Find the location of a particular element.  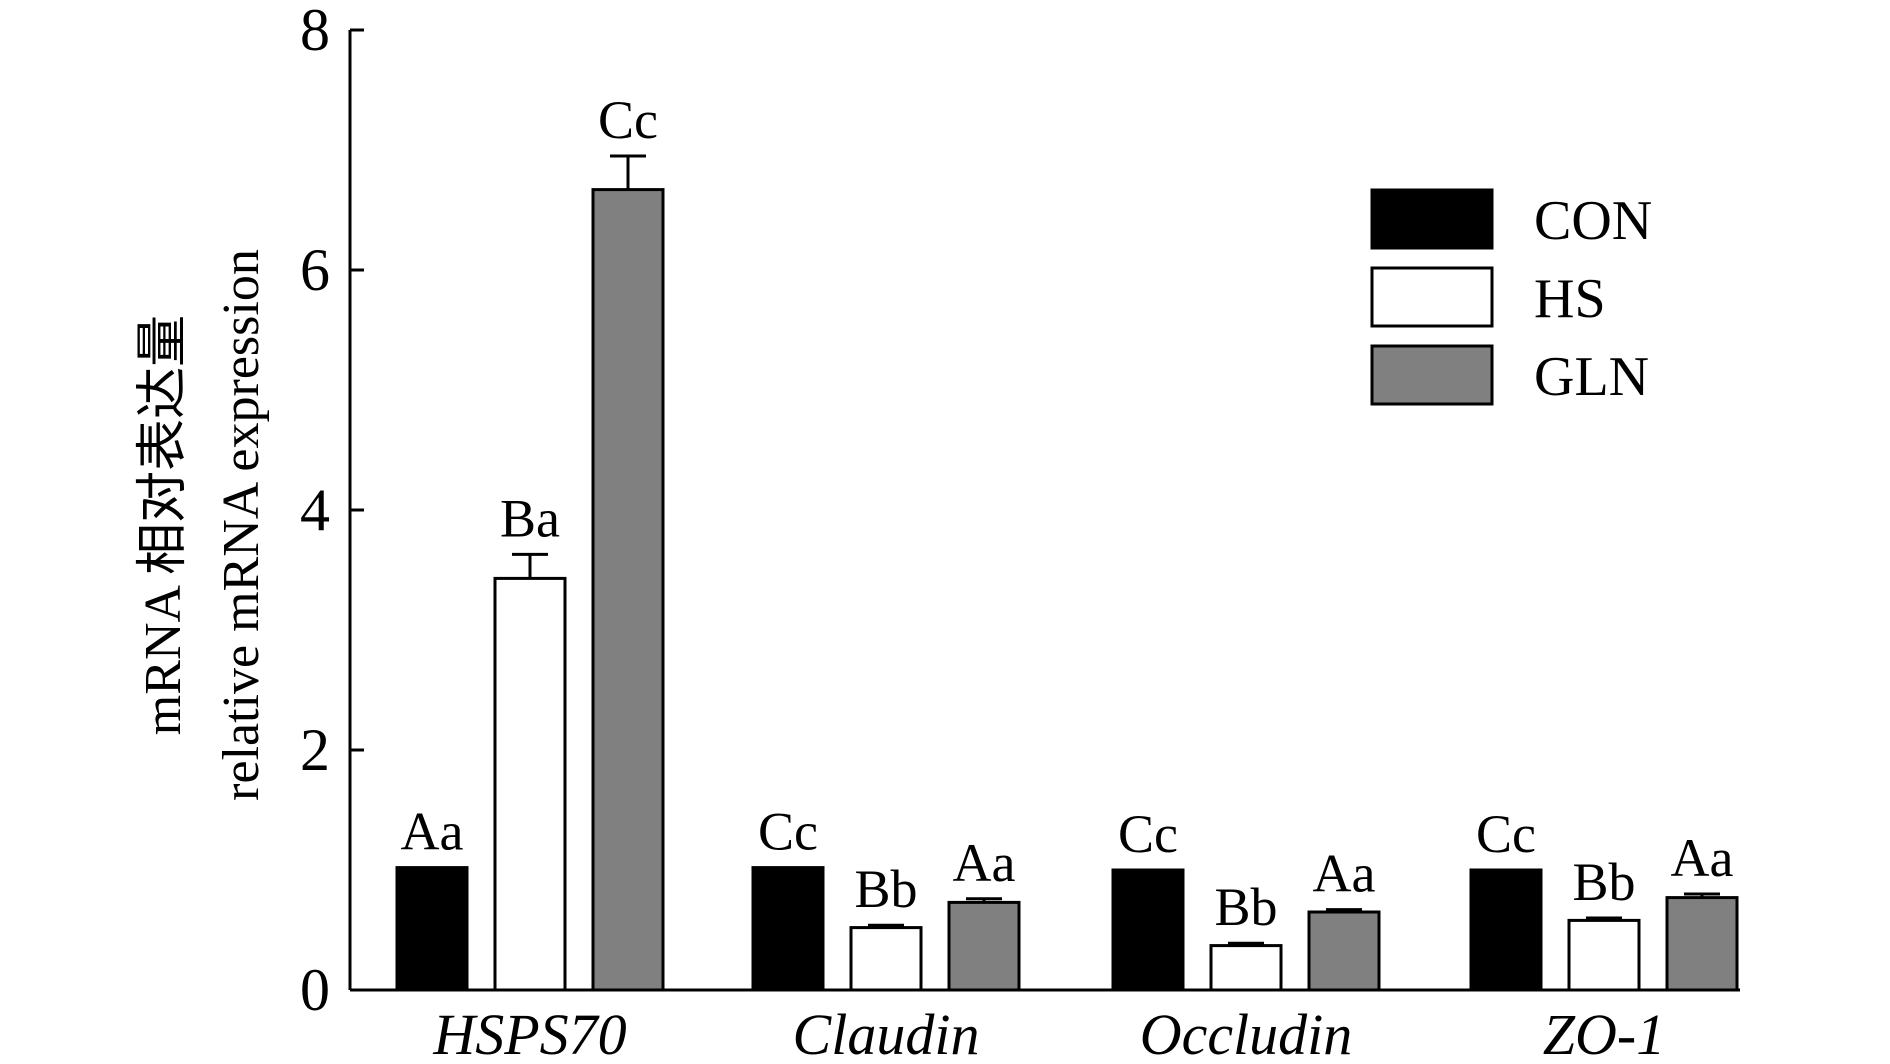

y-tick-label: 2 is located at coordinates (315, 750).